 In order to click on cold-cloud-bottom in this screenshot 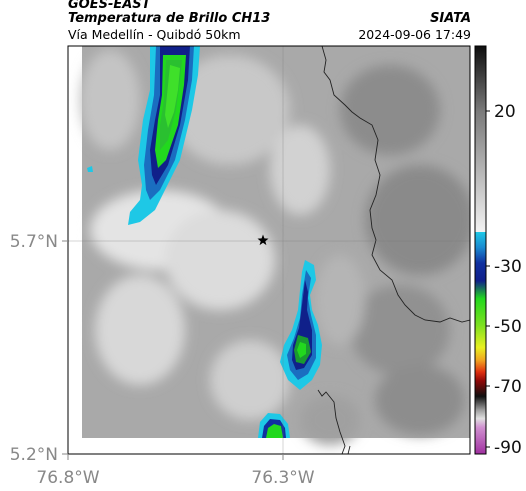, I will do `click(274, 425)`.